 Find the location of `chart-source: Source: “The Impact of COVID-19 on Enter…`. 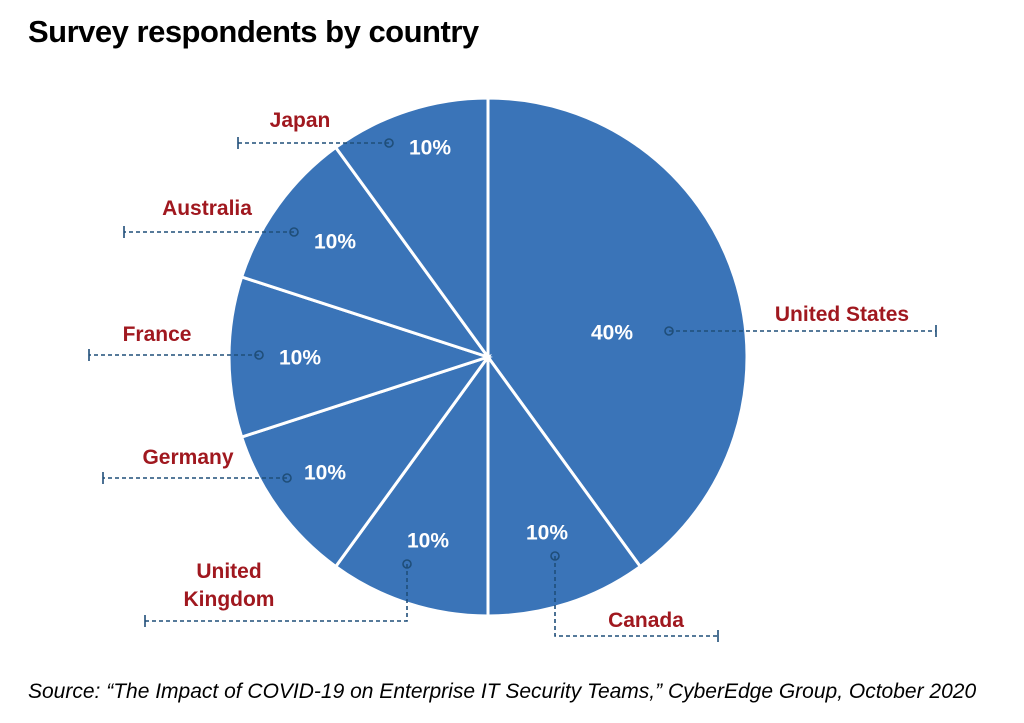

chart-source: Source: “The Impact of COVID-19 on Enter… is located at coordinates (502, 691).